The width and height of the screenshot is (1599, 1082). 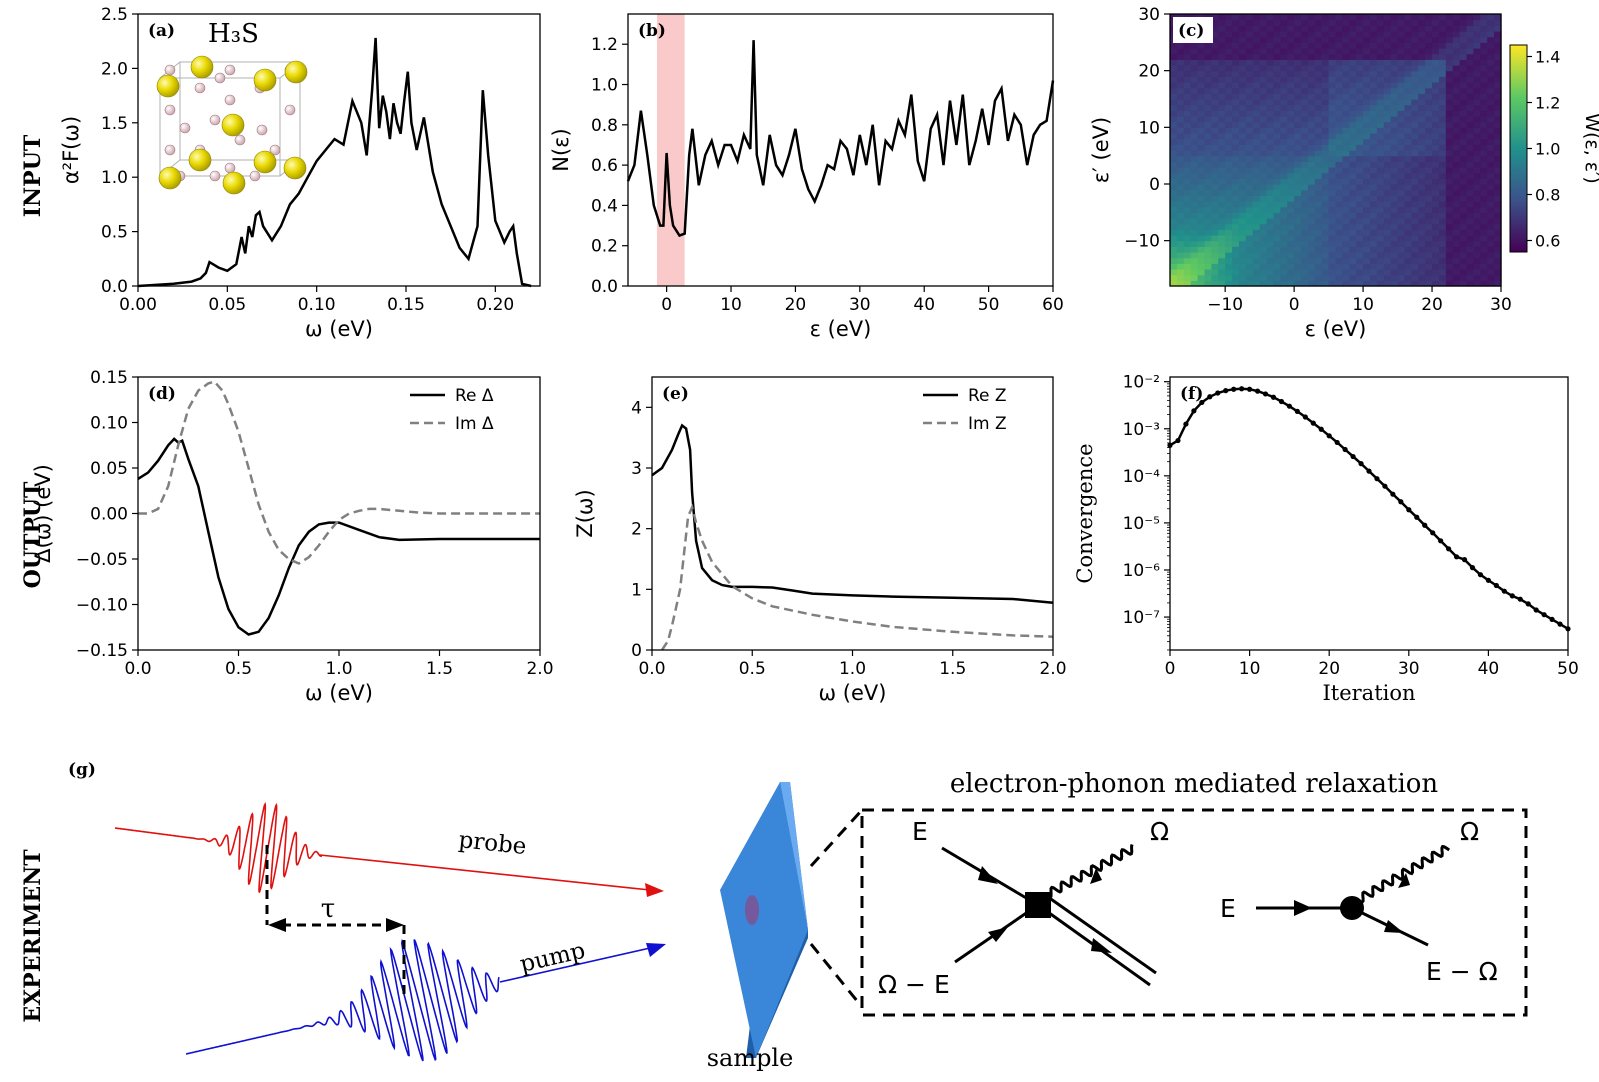 I want to click on y-tick-label: 0.0, so click(x=604, y=287).